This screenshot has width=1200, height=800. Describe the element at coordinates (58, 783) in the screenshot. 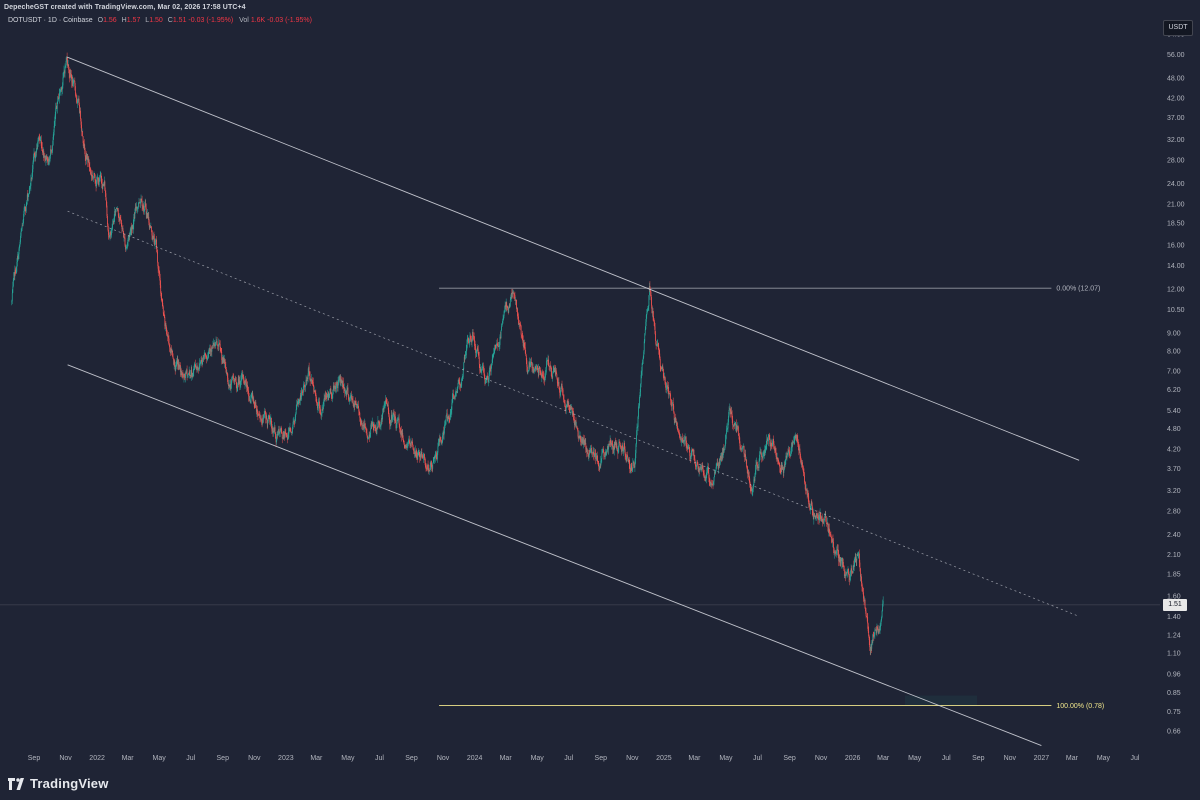

I see `tradingview-logo: TradingView` at that location.